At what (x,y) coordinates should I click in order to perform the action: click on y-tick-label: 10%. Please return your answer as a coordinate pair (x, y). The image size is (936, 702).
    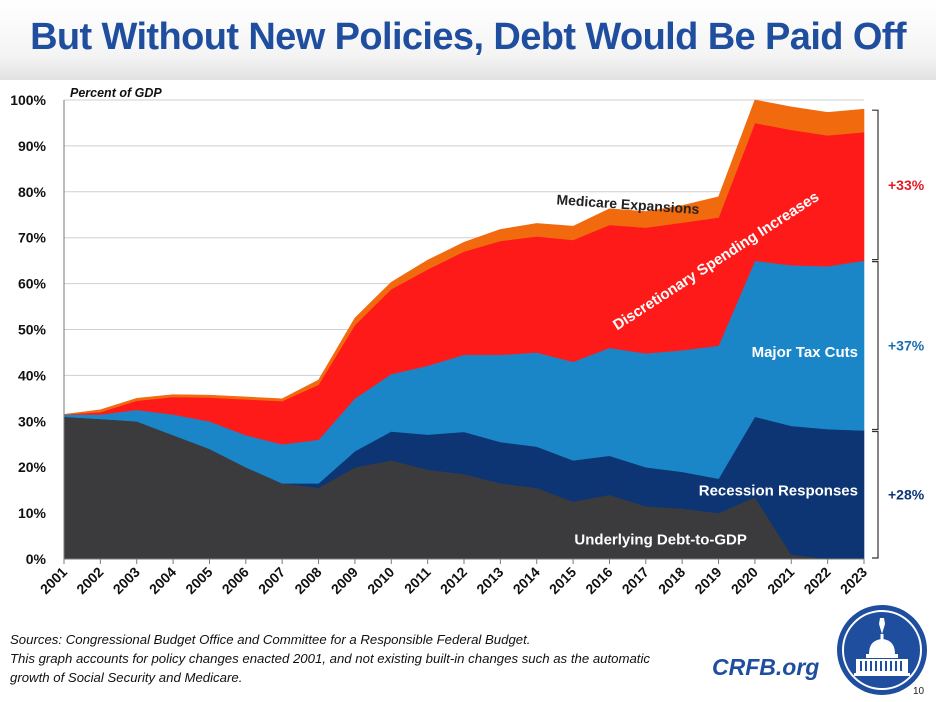
    Looking at the image, I should click on (32, 513).